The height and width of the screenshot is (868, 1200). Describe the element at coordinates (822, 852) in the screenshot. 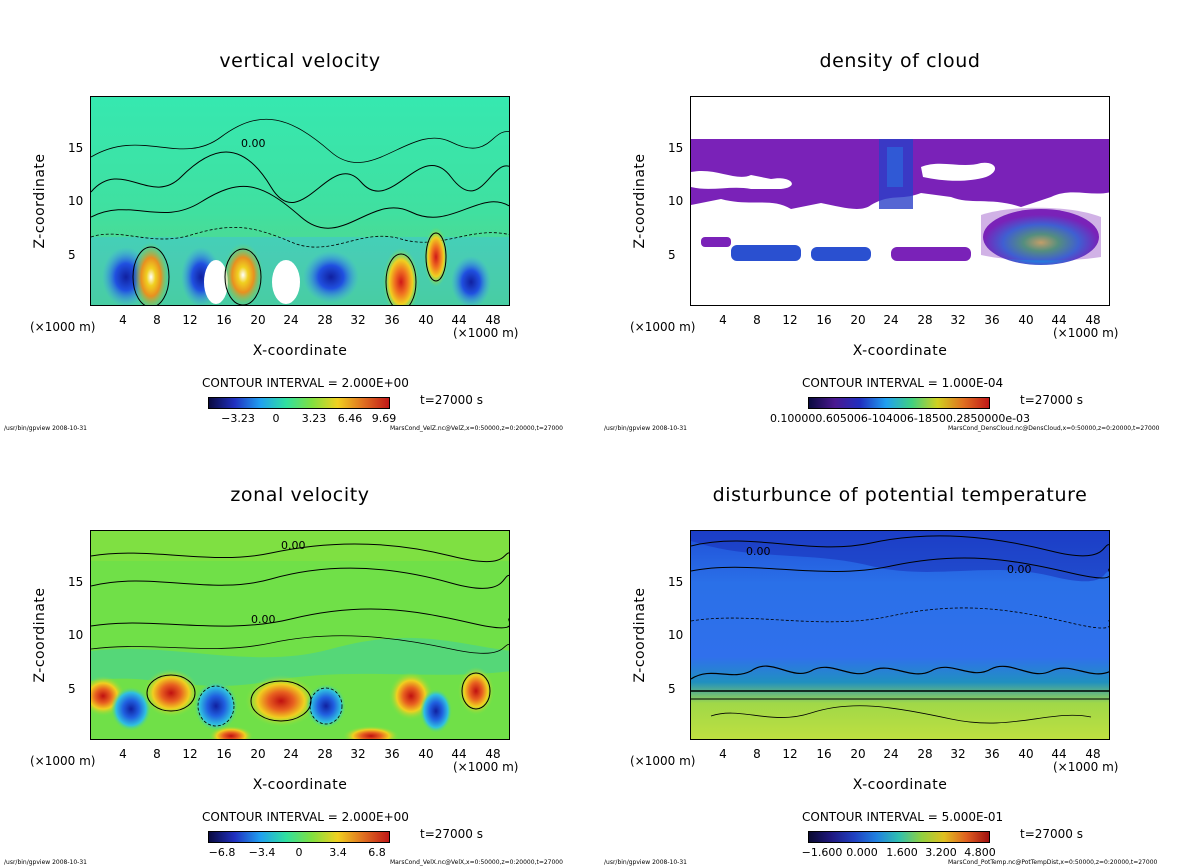

I see `colorbar-tick: −1.600` at that location.